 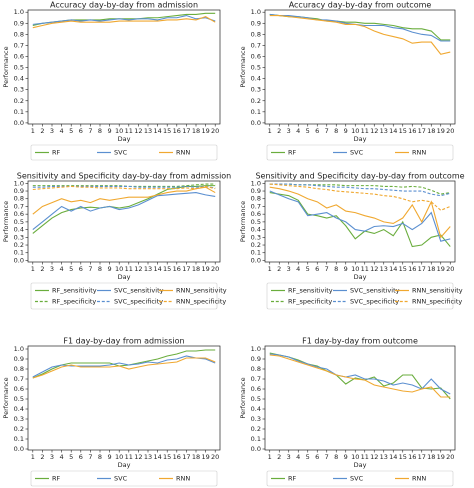 I want to click on x-tick-label: 11, so click(x=129, y=131).